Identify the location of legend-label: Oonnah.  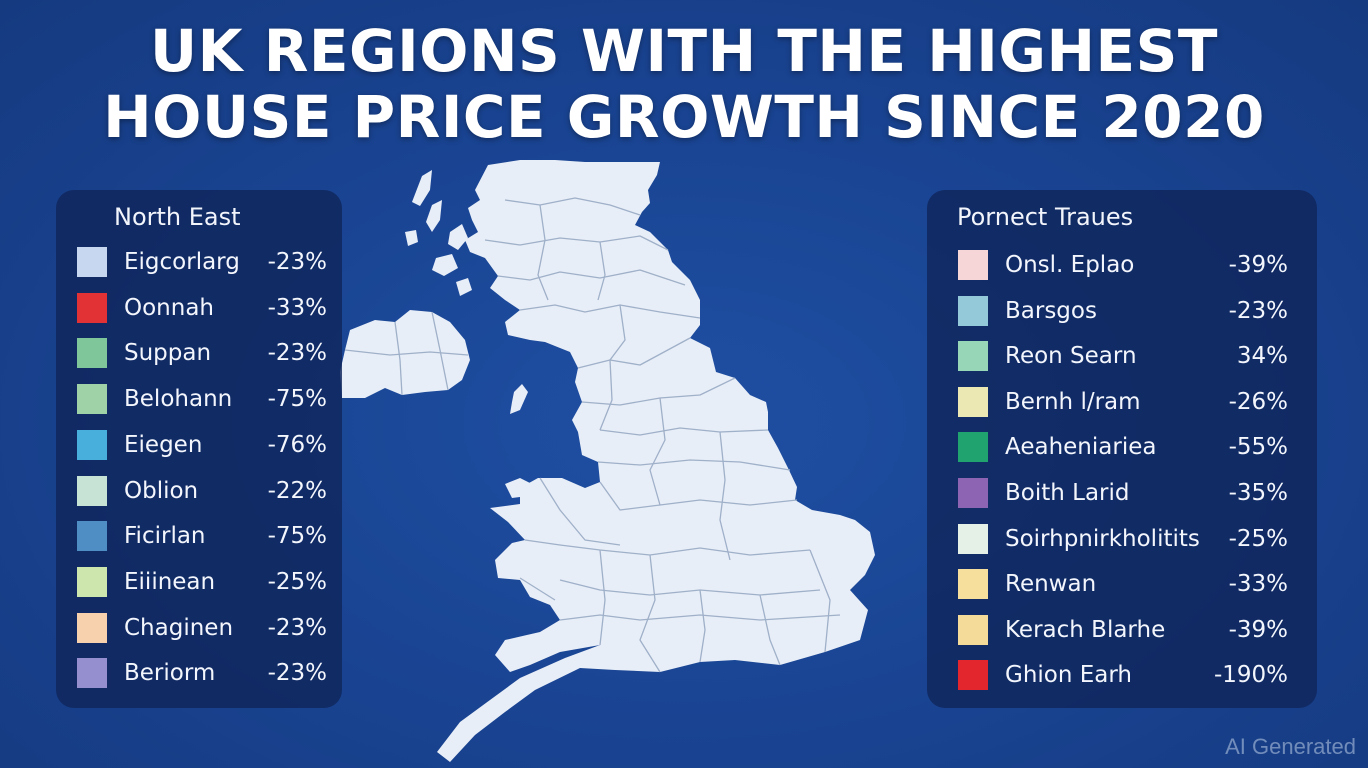
(169, 307).